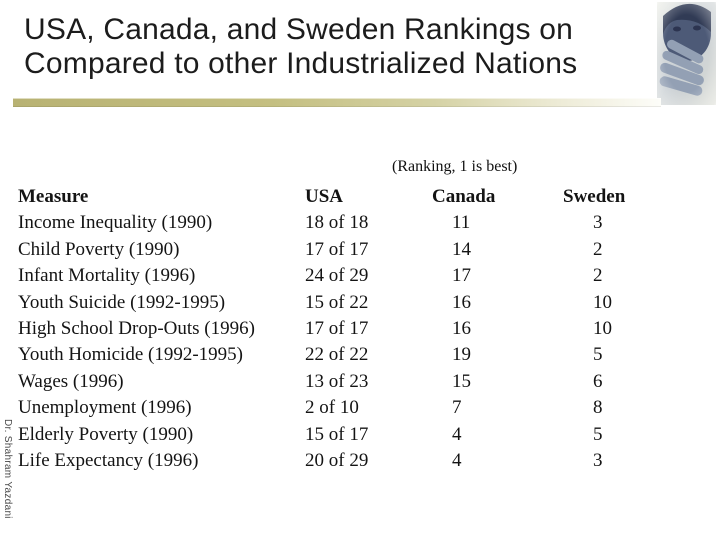 Image resolution: width=720 pixels, height=540 pixels. I want to click on cell-canada: 7, so click(457, 408).